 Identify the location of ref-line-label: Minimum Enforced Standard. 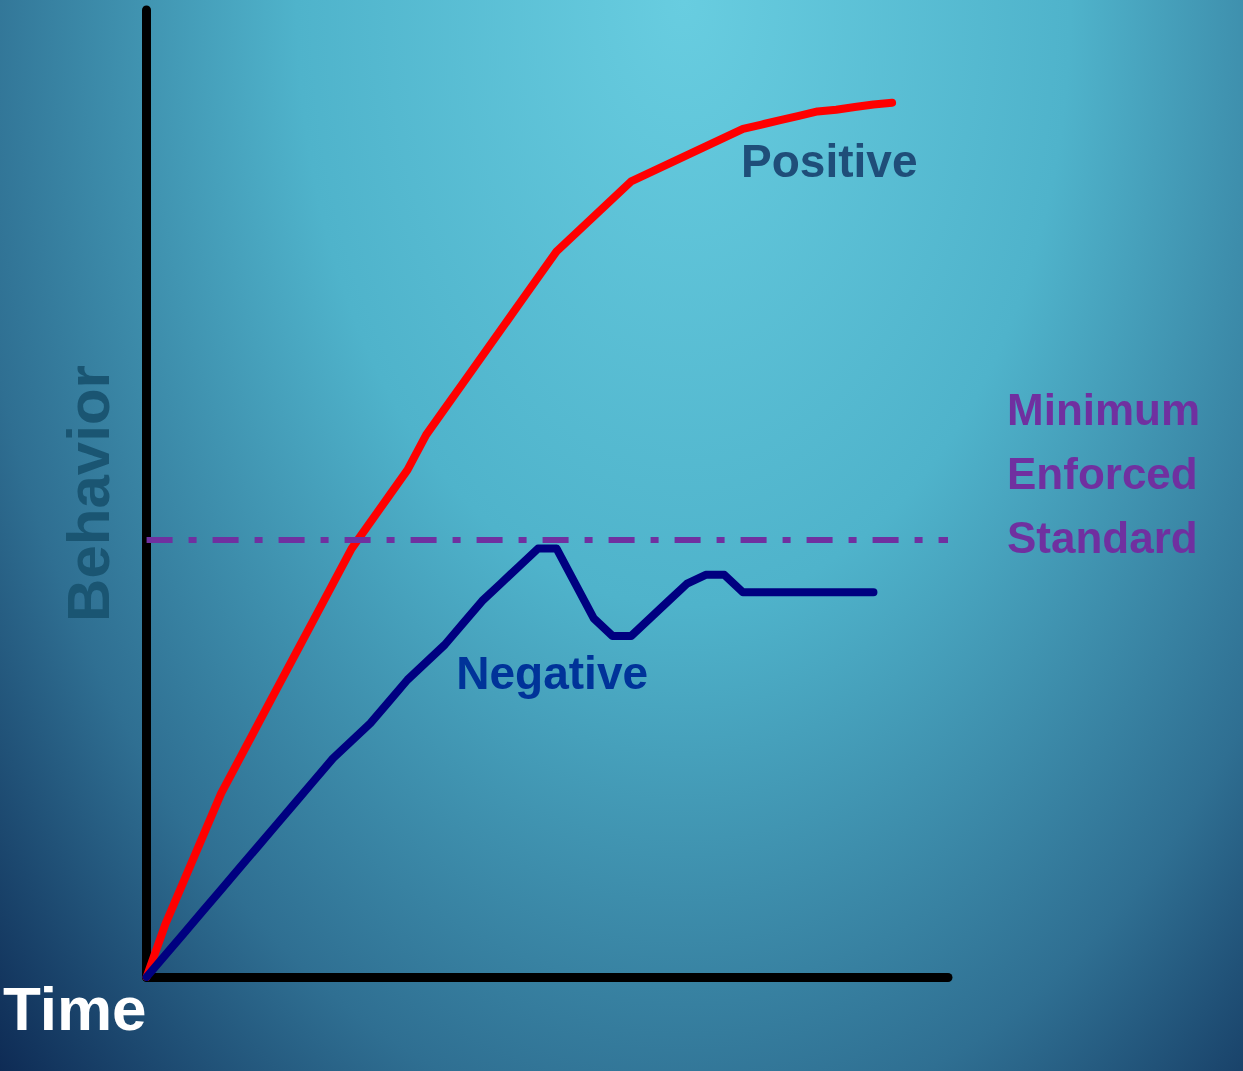
(1110, 474).